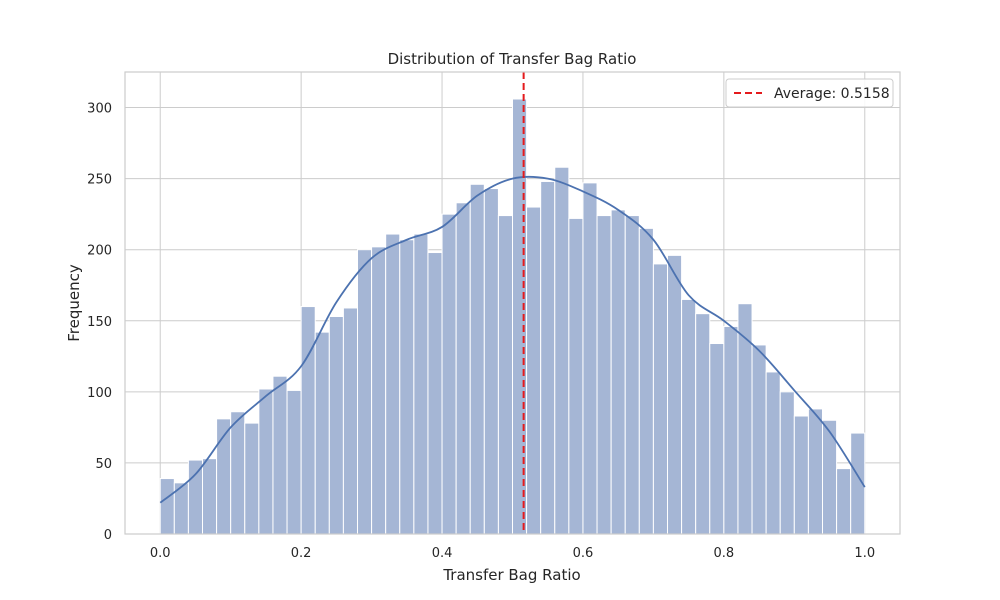  What do you see at coordinates (99, 109) in the screenshot?
I see `y-tick-label: 300` at bounding box center [99, 109].